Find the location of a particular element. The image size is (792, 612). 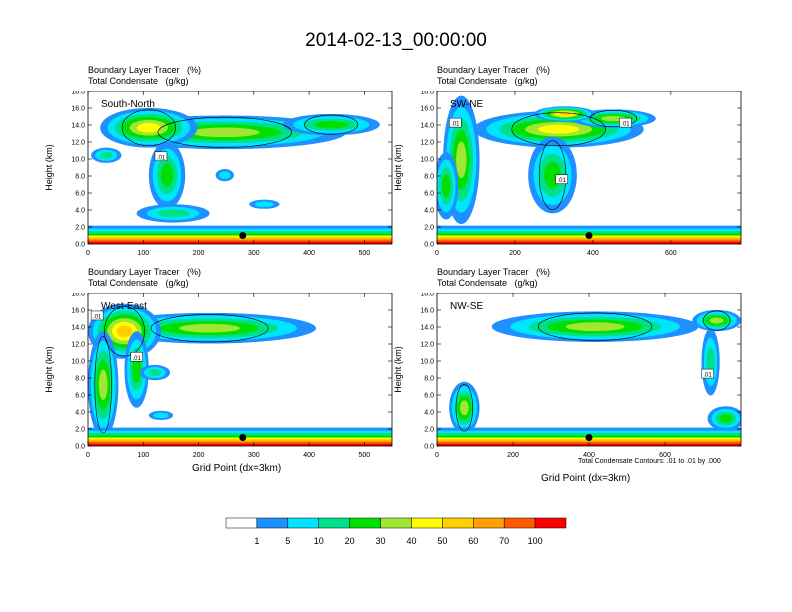

y-tick-label: 8.0 is located at coordinates (429, 379).